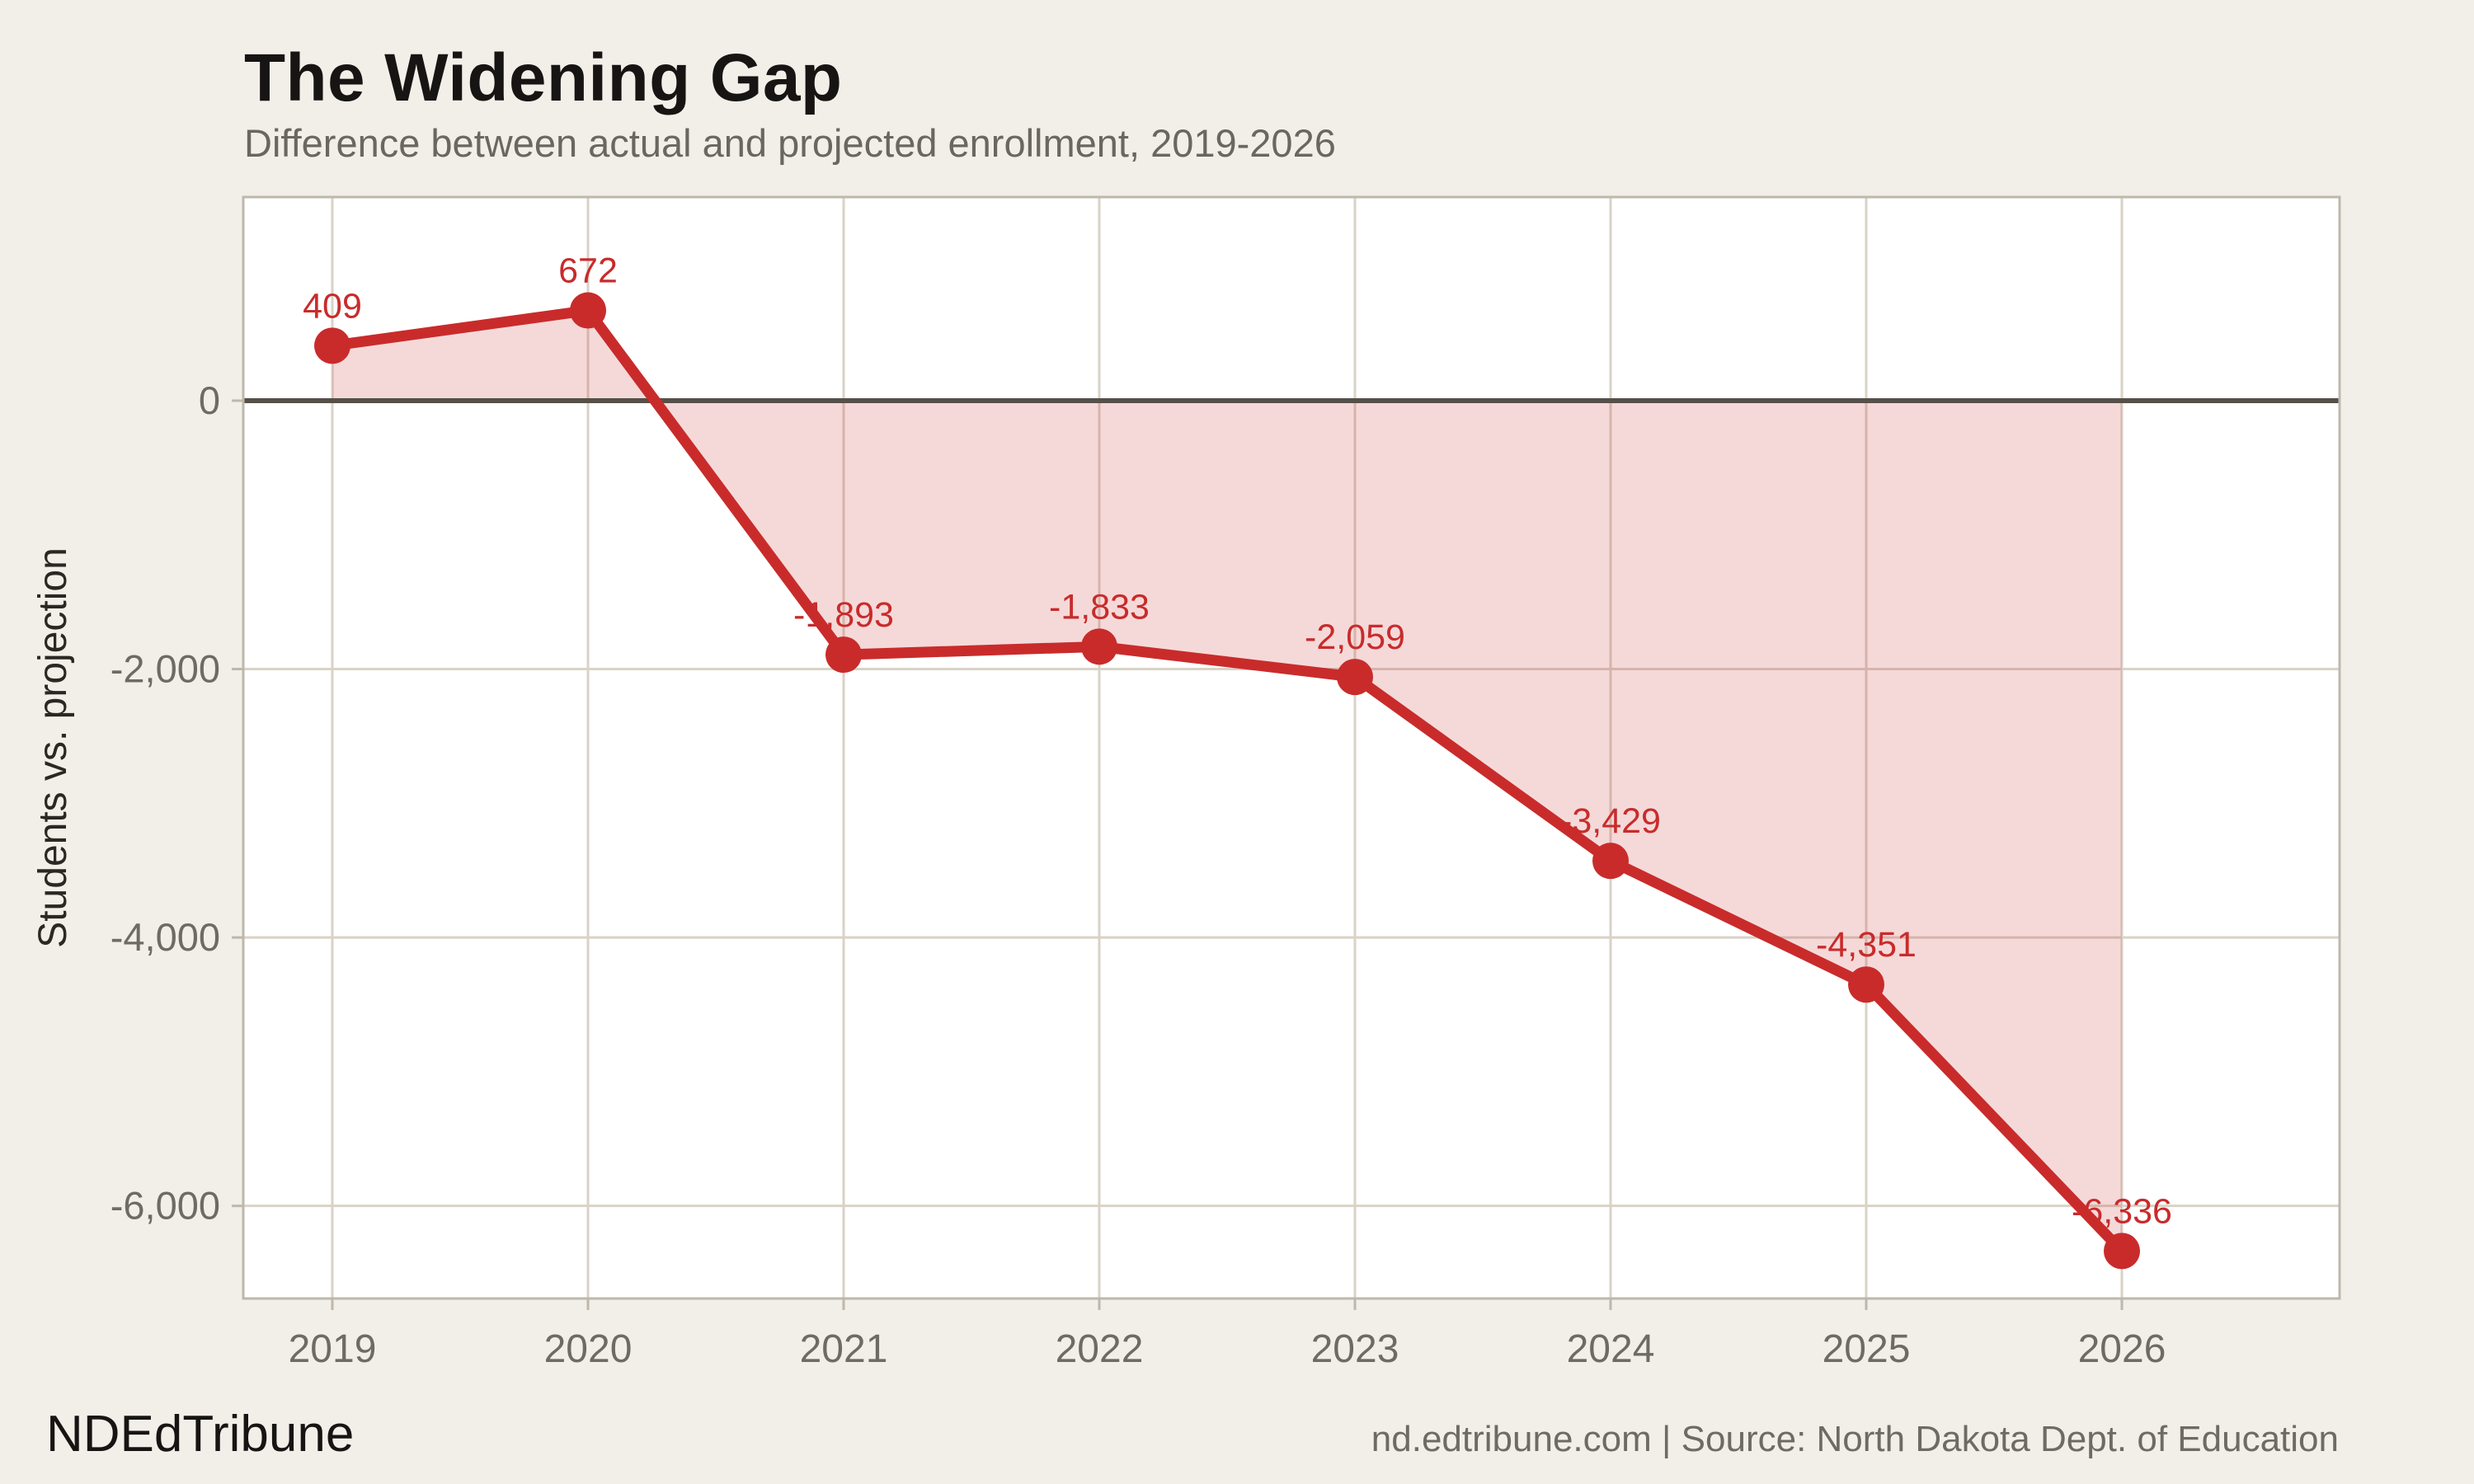 The image size is (2474, 1484). Describe the element at coordinates (588, 271) in the screenshot. I see `point-label: 672` at that location.